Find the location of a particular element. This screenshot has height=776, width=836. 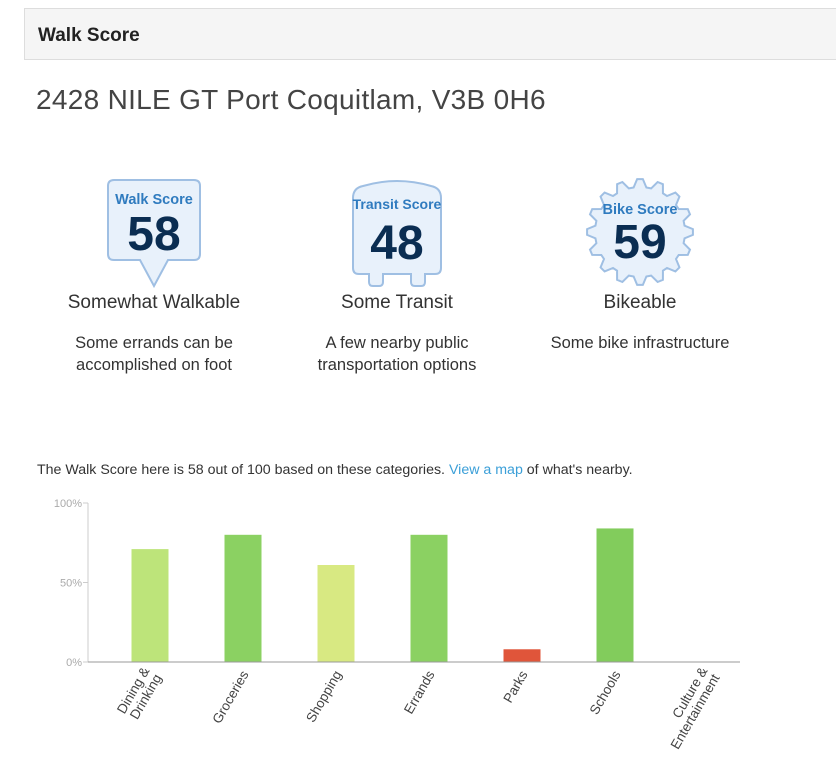

transit-score-description-line1: A few nearby public is located at coordinates (397, 343).